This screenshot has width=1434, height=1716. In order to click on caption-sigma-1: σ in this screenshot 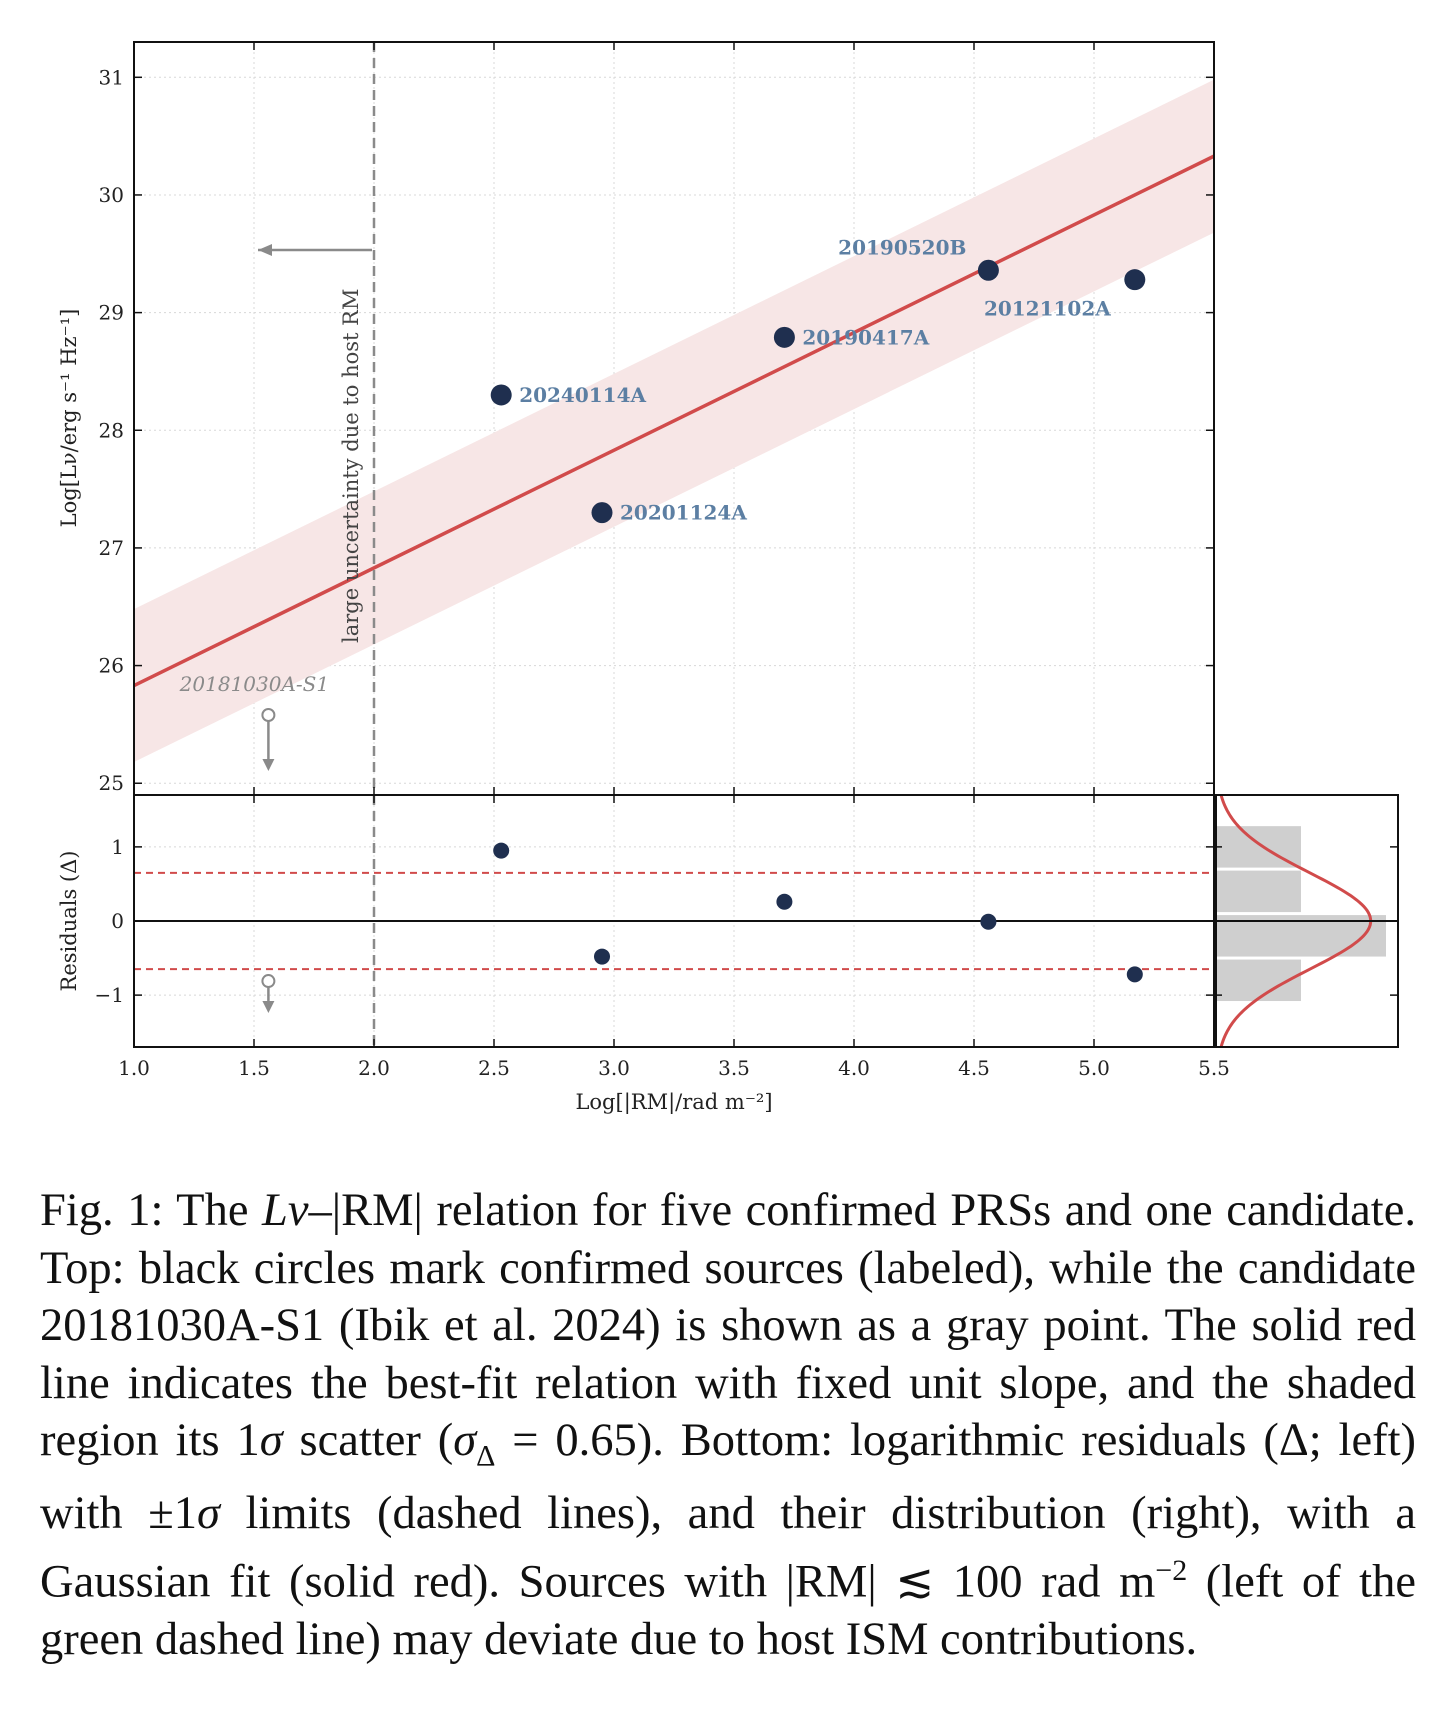, I will do `click(271, 1440)`.